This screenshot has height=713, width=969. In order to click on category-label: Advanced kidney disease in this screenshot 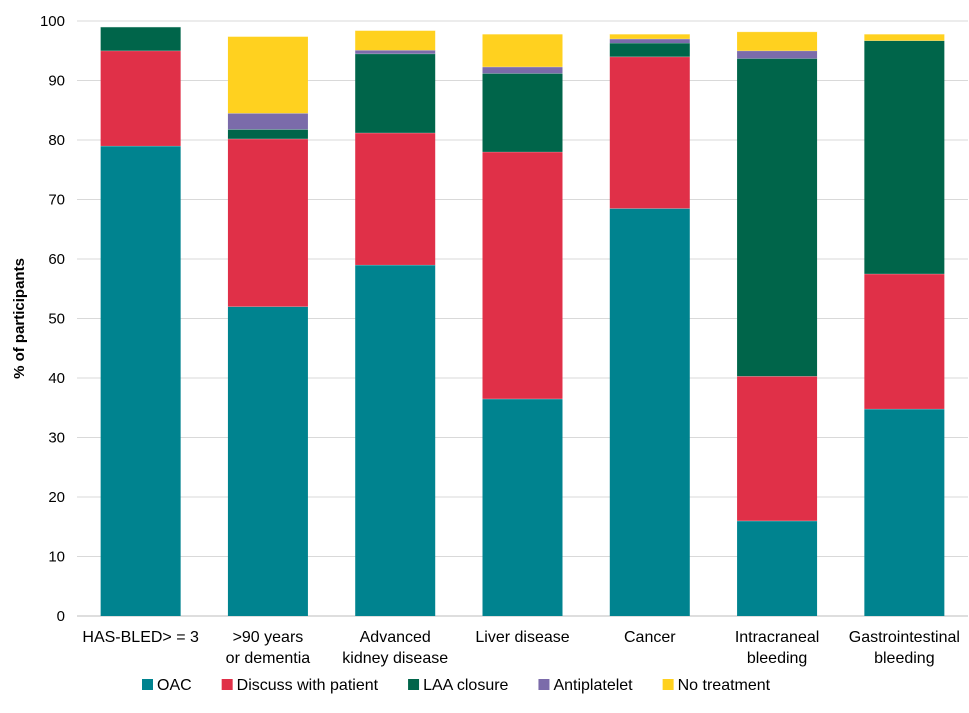, I will do `click(395, 648)`.